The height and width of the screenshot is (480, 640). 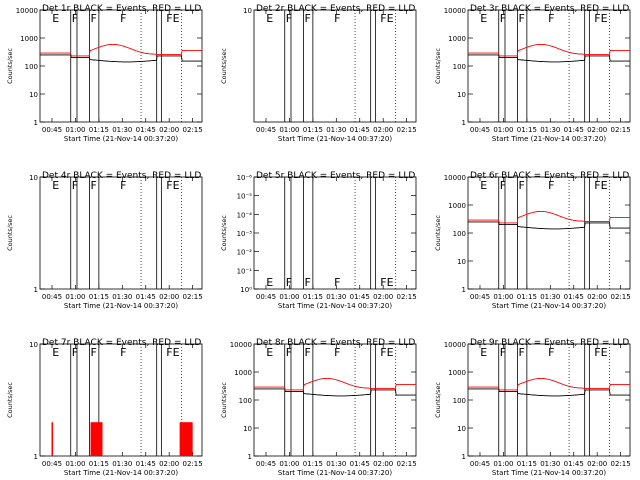 What do you see at coordinates (245, 215) in the screenshot?
I see `y-tick-label: 10⁻⁴` at bounding box center [245, 215].